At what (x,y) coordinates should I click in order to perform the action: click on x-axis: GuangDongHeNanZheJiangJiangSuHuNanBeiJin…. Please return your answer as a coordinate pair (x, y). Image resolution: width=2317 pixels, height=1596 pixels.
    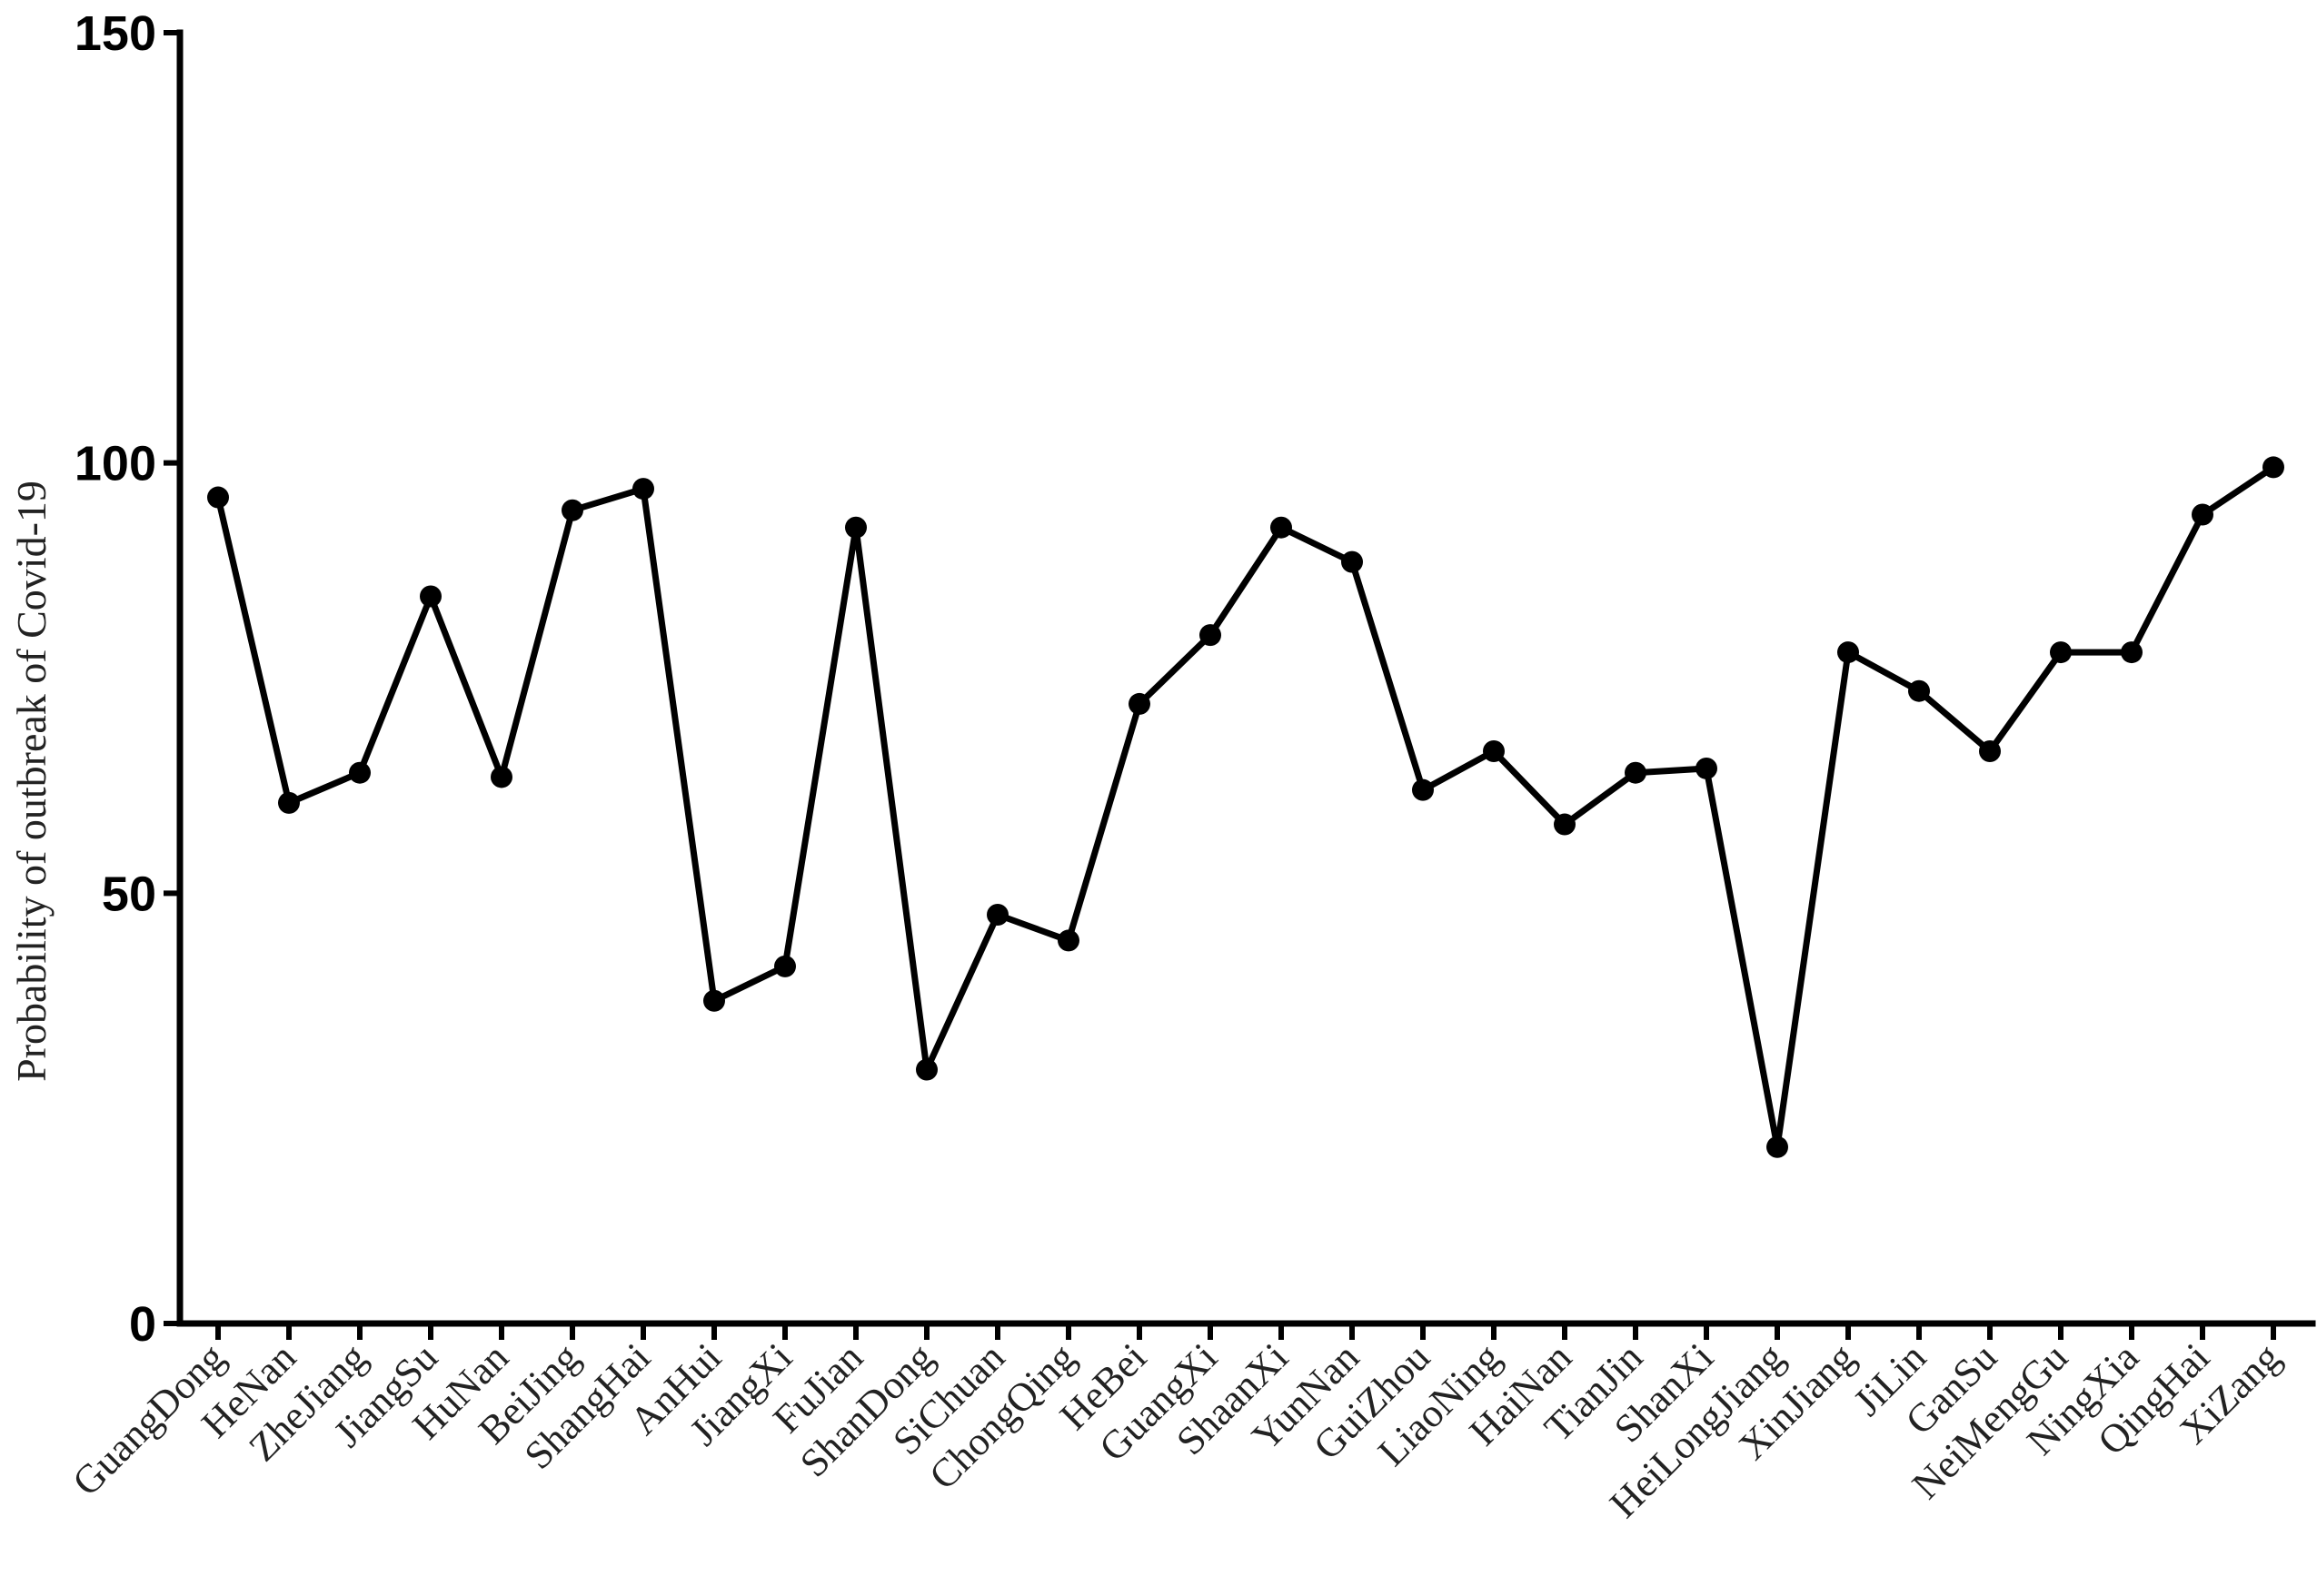
    Looking at the image, I should click on (1190, 1423).